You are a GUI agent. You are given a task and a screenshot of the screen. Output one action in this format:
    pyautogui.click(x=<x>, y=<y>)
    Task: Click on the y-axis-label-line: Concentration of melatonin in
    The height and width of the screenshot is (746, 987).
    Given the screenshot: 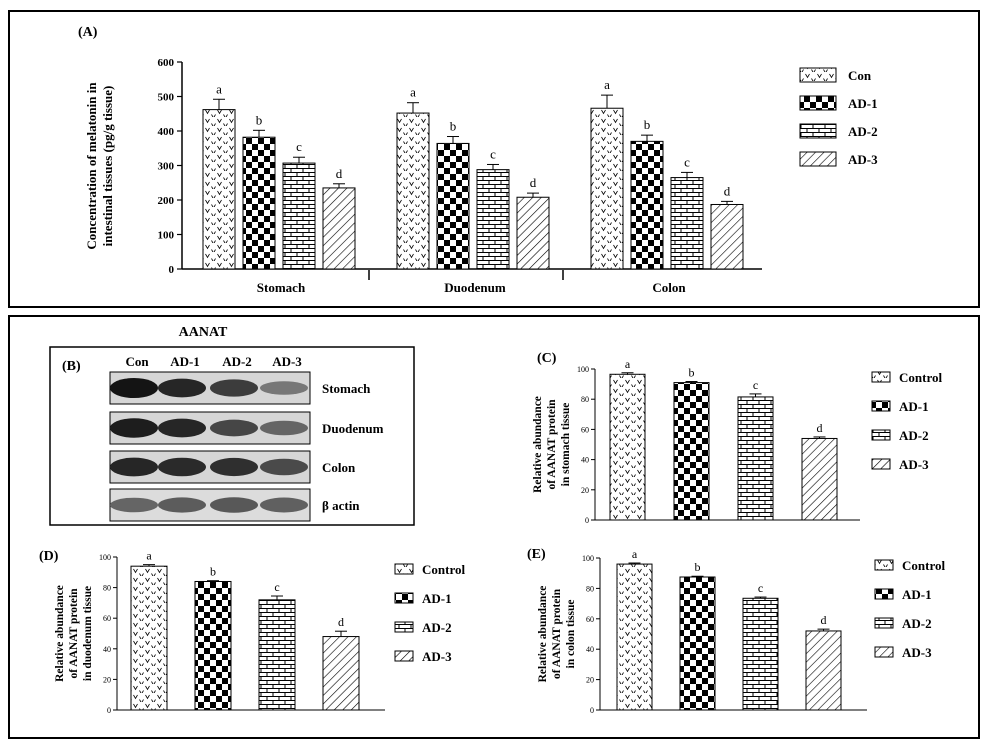 What is the action you would take?
    pyautogui.click(x=91, y=166)
    